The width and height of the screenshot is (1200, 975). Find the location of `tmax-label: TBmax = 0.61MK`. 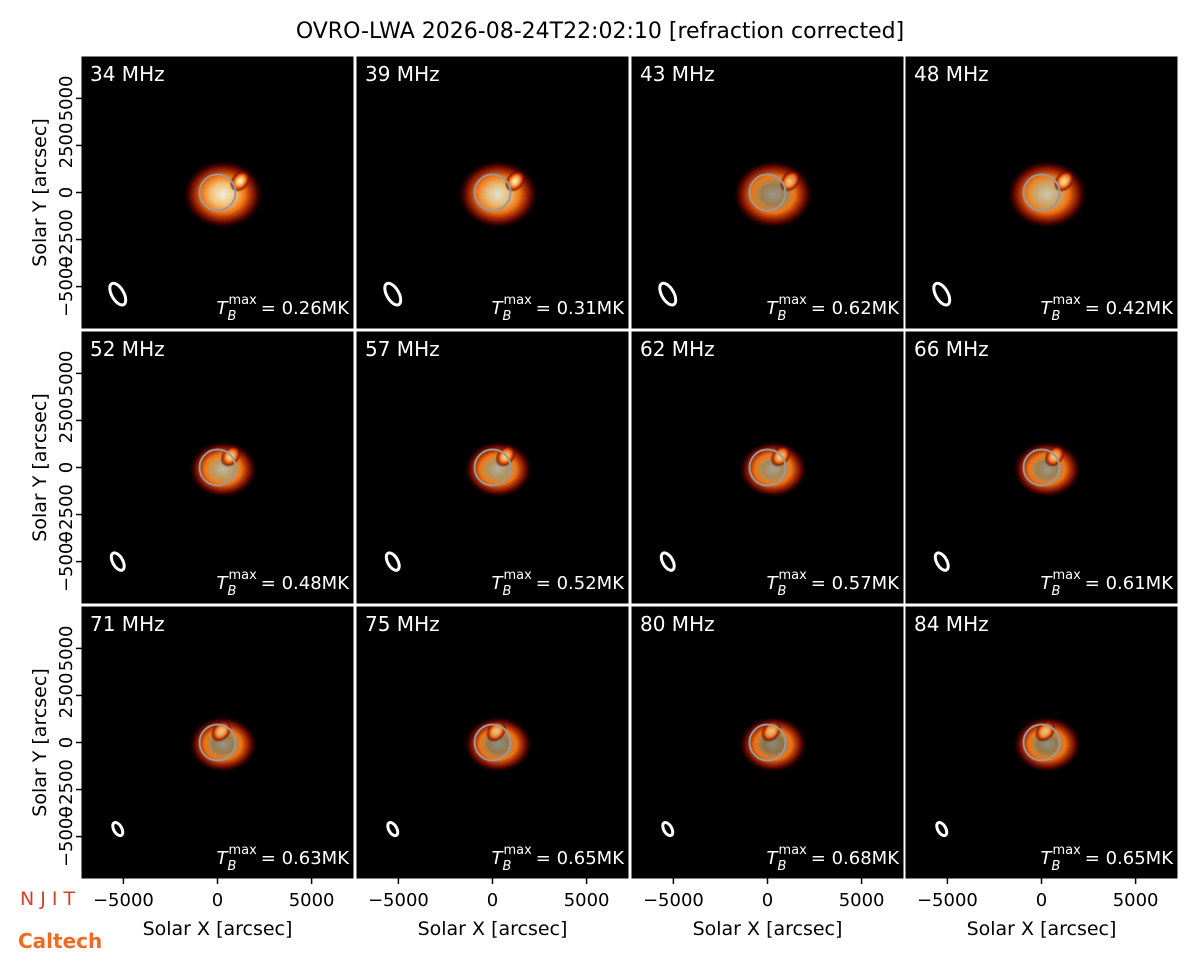

tmax-label: TBmax = 0.61MK is located at coordinates (1108, 583).